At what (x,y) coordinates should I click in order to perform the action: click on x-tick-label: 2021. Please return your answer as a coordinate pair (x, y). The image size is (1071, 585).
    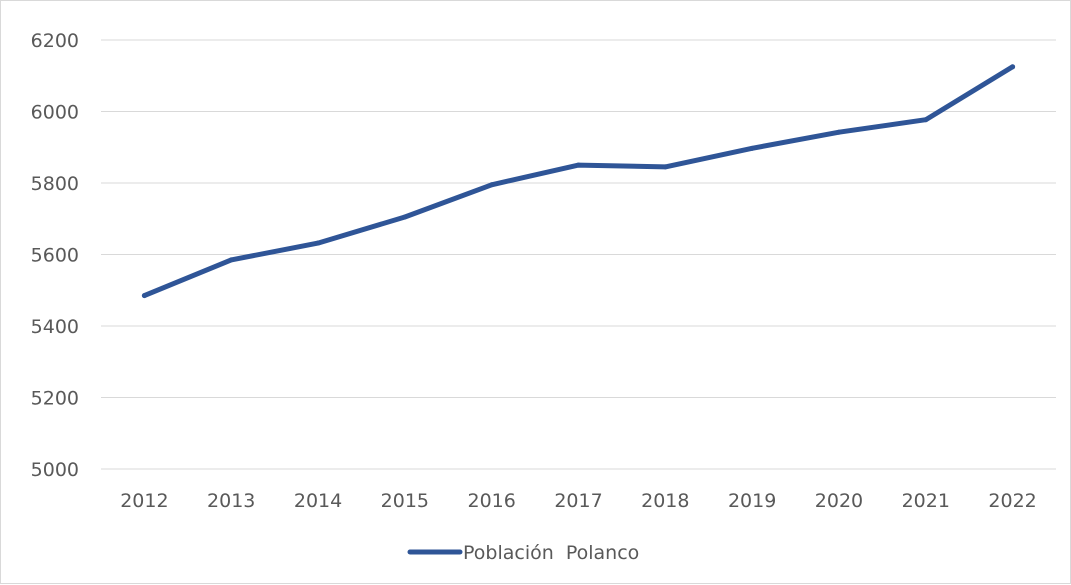
    Looking at the image, I should click on (926, 501).